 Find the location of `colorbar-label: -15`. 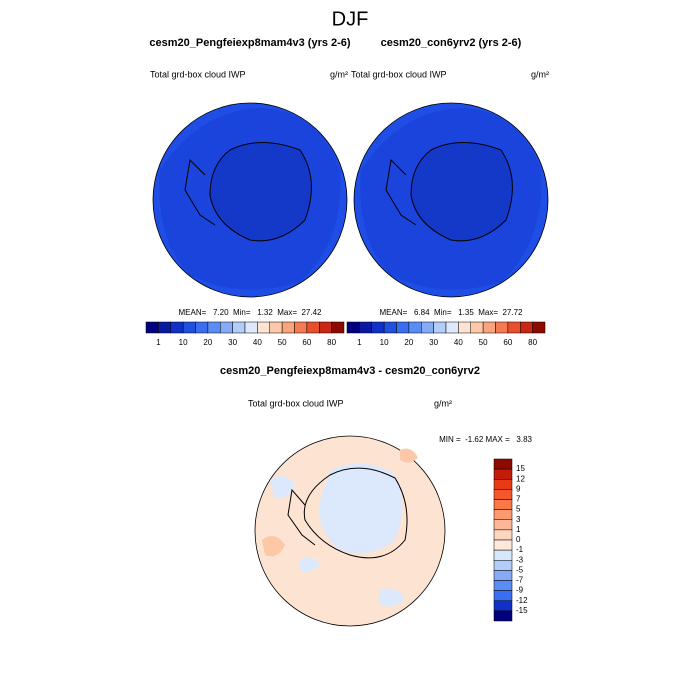

colorbar-label: -15 is located at coordinates (522, 610).